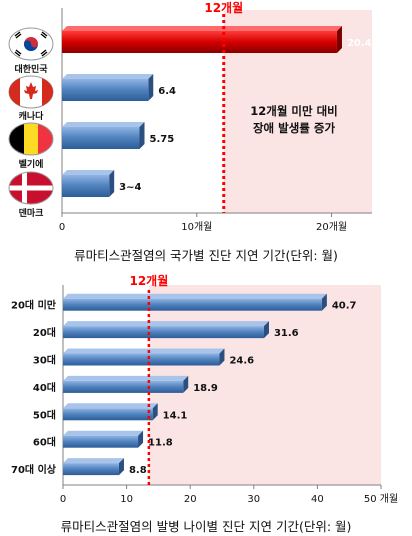 This screenshot has height=536, width=412. Describe the element at coordinates (44, 442) in the screenshot. I see `c2-category-label: 60대` at that location.